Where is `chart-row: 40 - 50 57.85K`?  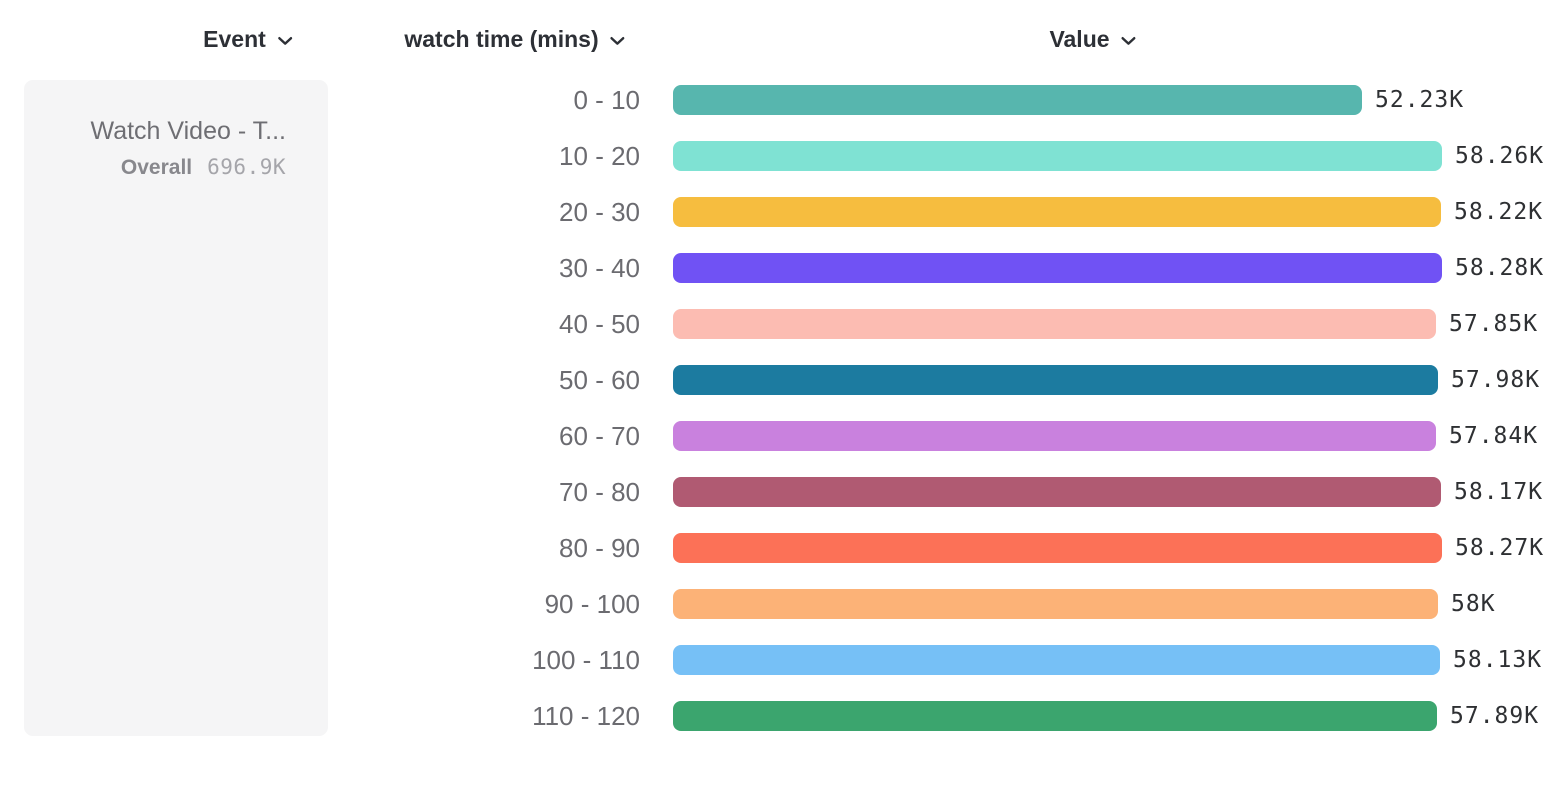
chart-row: 40 - 50 57.85K is located at coordinates (784, 324).